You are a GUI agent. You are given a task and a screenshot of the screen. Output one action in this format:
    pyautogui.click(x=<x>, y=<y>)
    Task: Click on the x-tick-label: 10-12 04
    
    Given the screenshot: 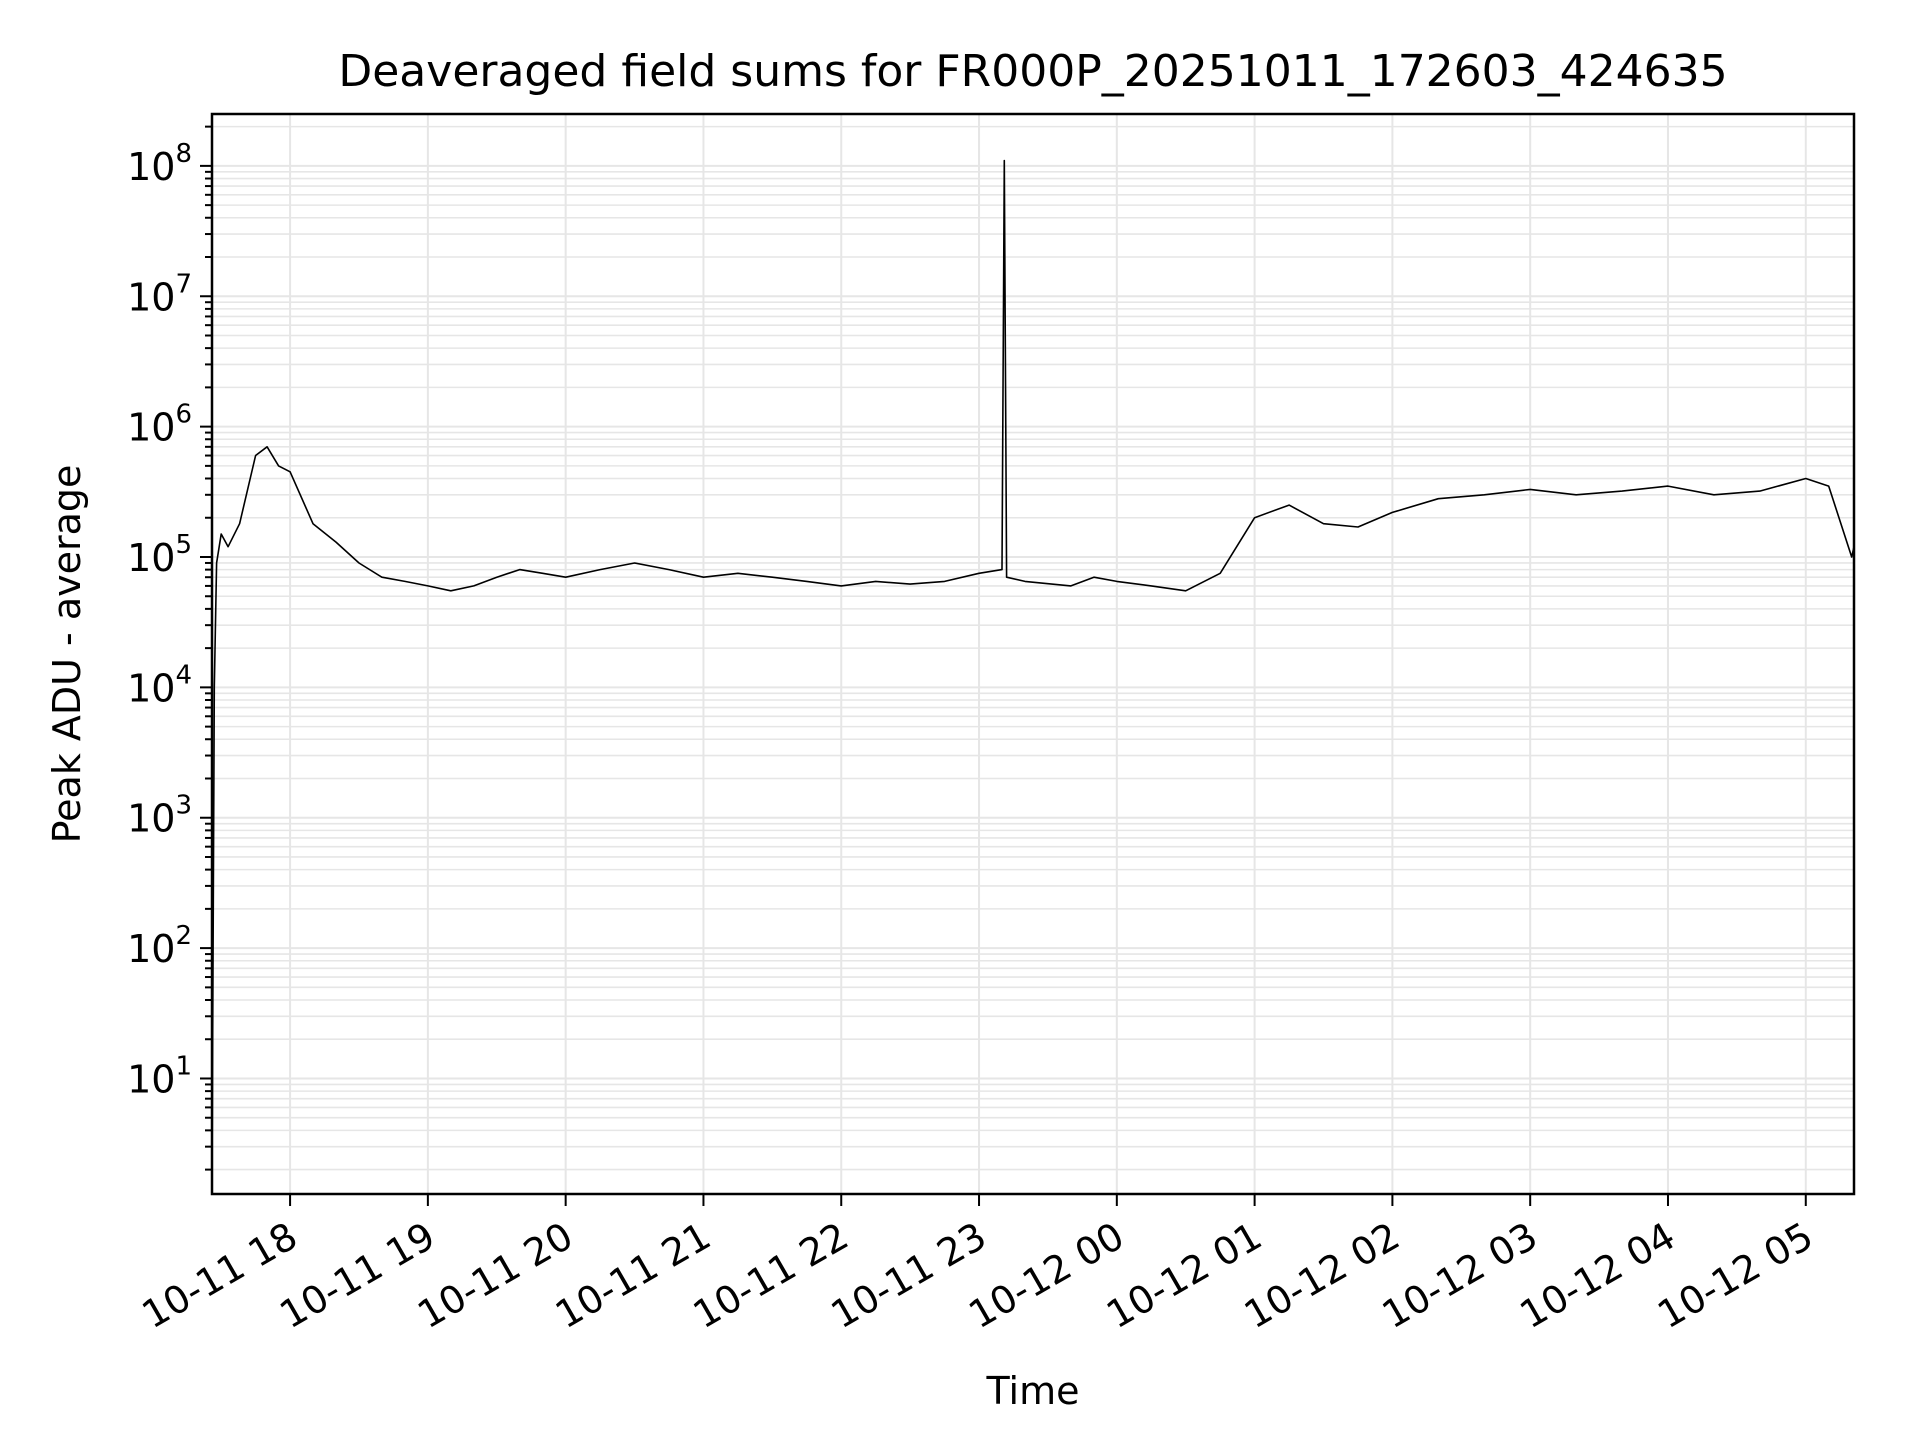 What is the action you would take?
    pyautogui.click(x=1598, y=1276)
    